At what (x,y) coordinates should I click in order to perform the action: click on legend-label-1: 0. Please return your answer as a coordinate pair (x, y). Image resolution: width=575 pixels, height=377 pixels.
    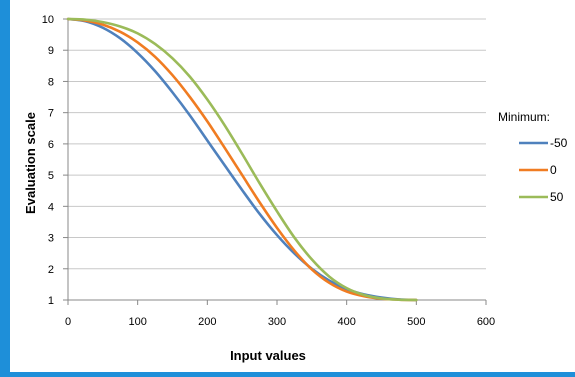
    Looking at the image, I should click on (553, 170).